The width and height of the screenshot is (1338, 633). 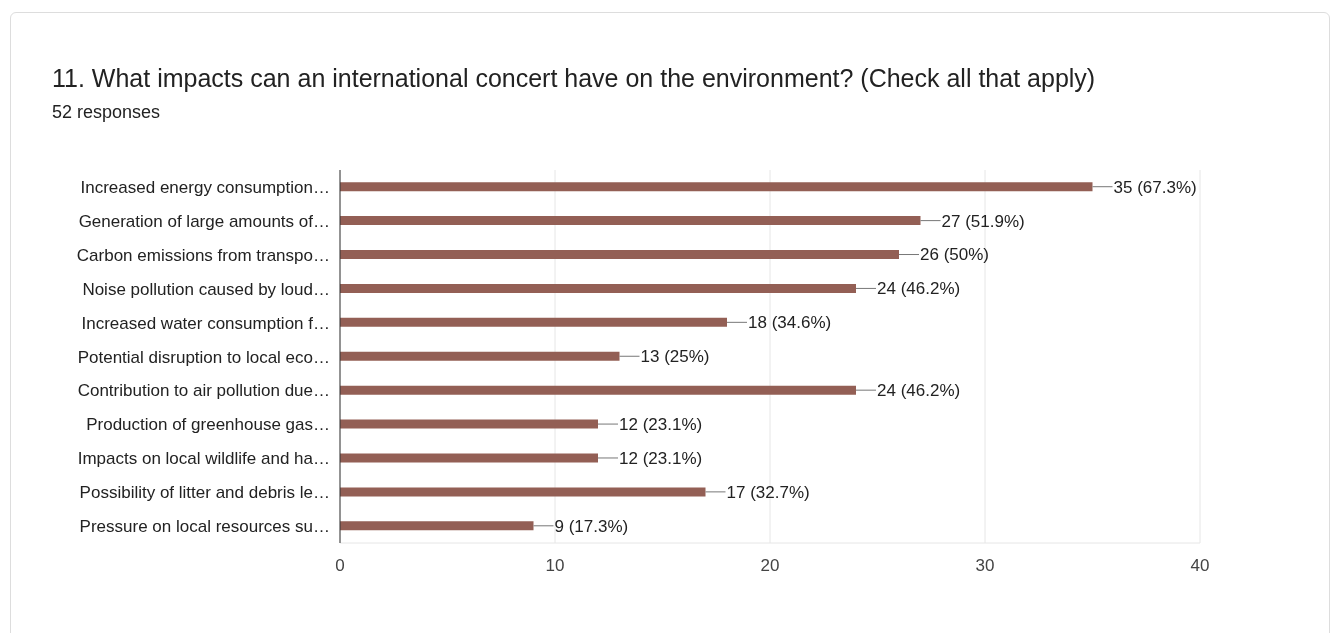 What do you see at coordinates (985, 566) in the screenshot?
I see `x-tick-label: 30` at bounding box center [985, 566].